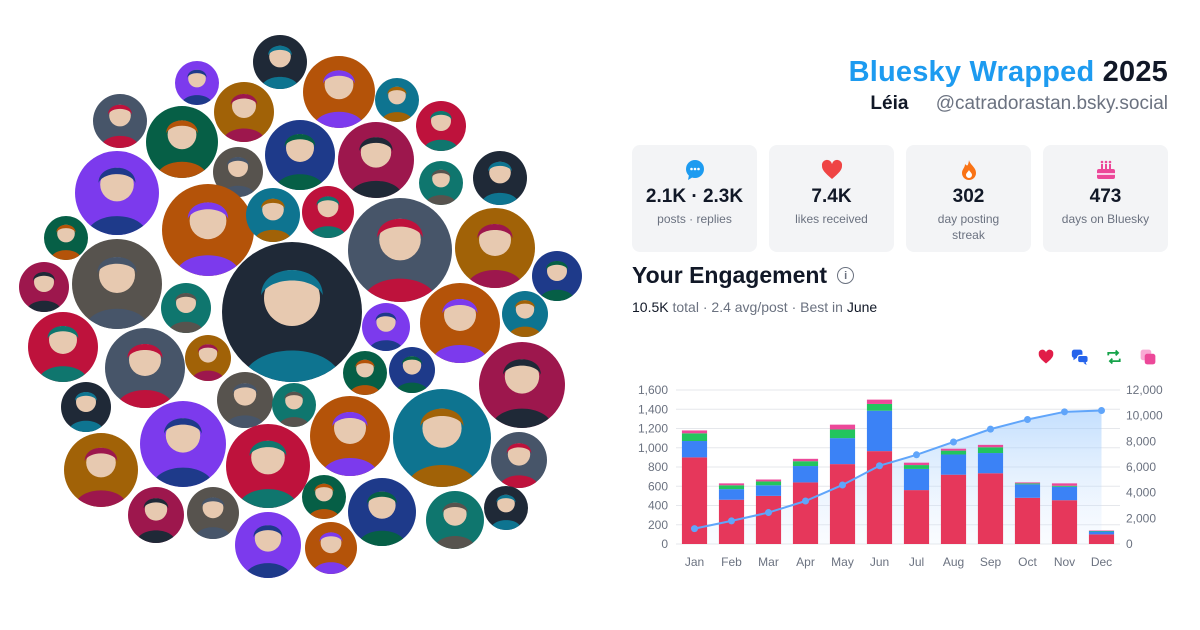 The height and width of the screenshot is (630, 1200). Describe the element at coordinates (1046, 357) in the screenshot. I see `legend-likes-heart-icon` at that location.